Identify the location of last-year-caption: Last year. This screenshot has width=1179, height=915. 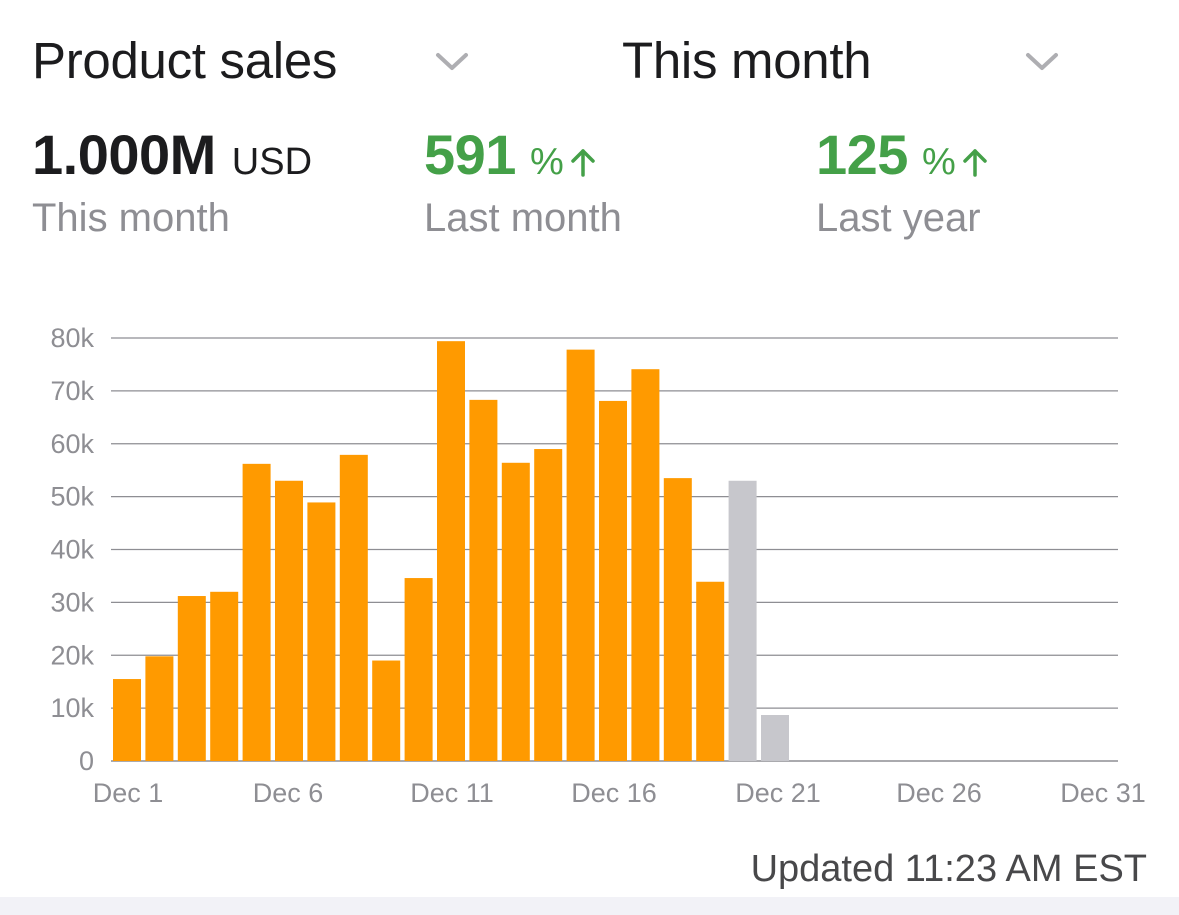
(898, 218).